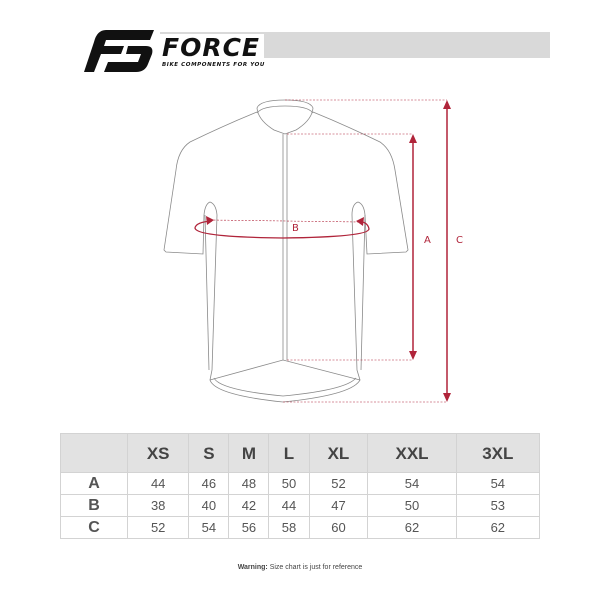  I want to click on row-label: C, so click(94, 527).